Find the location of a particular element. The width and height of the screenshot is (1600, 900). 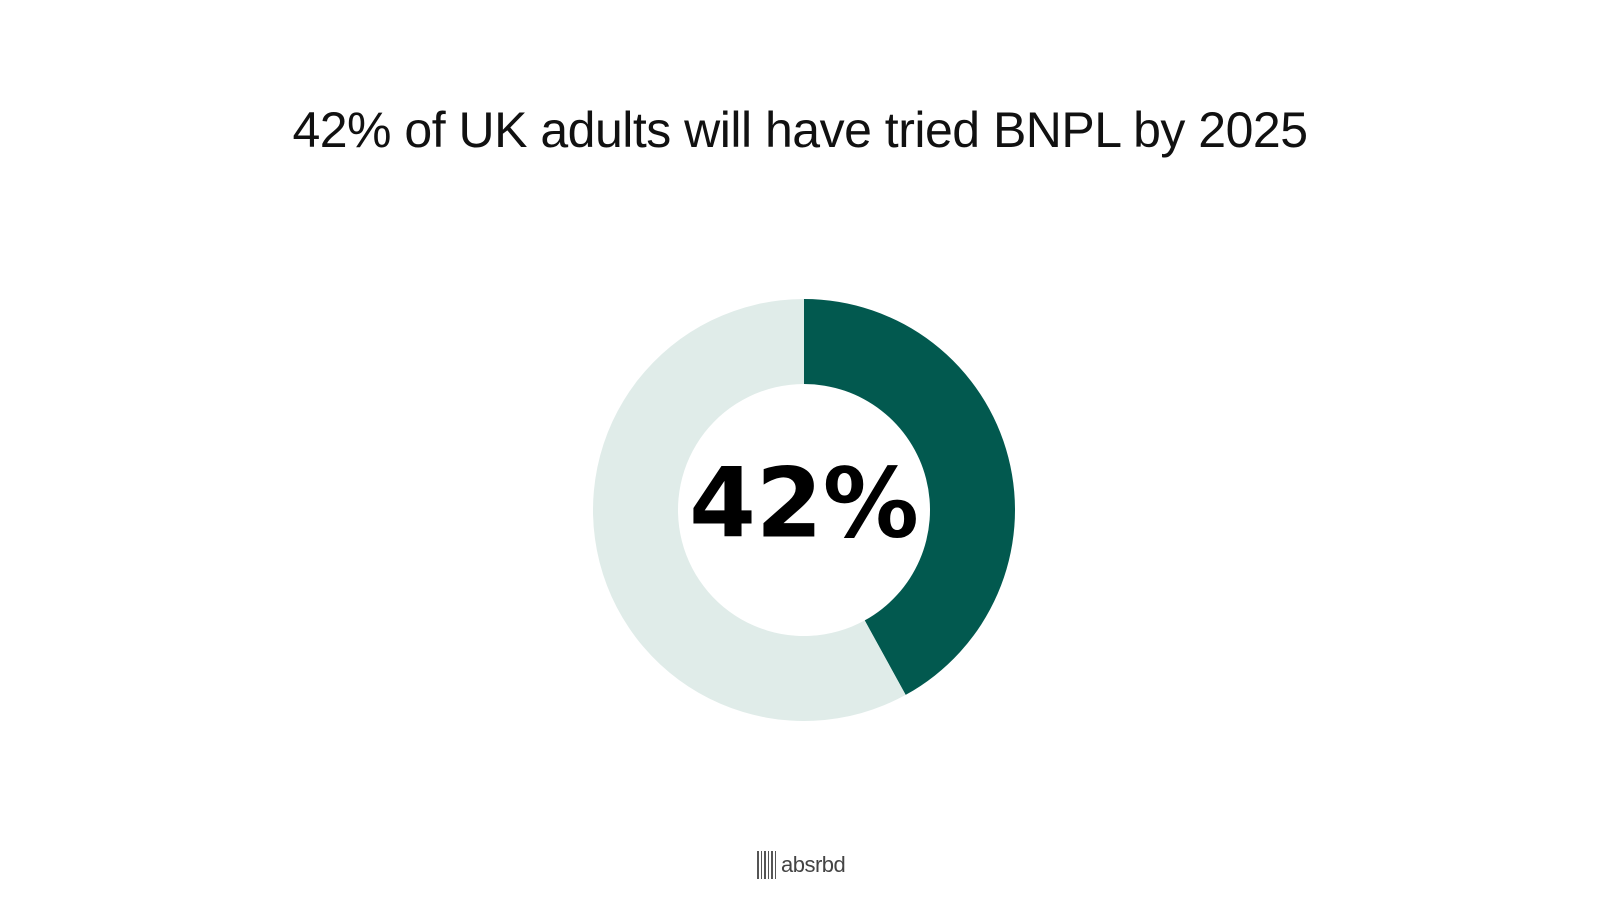

logo-text: absrbd is located at coordinates (813, 864).